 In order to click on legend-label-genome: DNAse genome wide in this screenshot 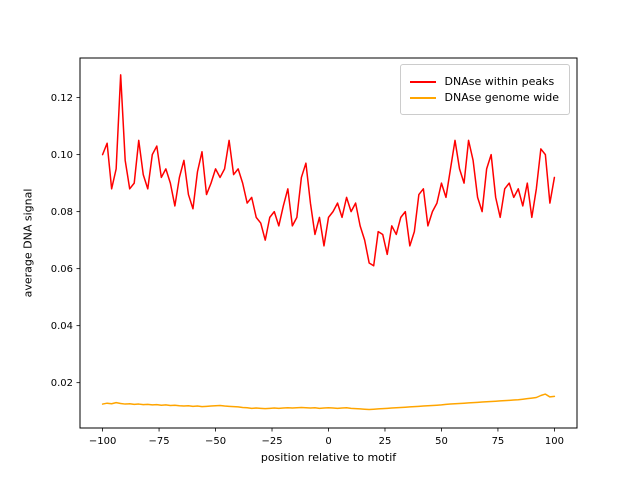, I will do `click(501, 97)`.